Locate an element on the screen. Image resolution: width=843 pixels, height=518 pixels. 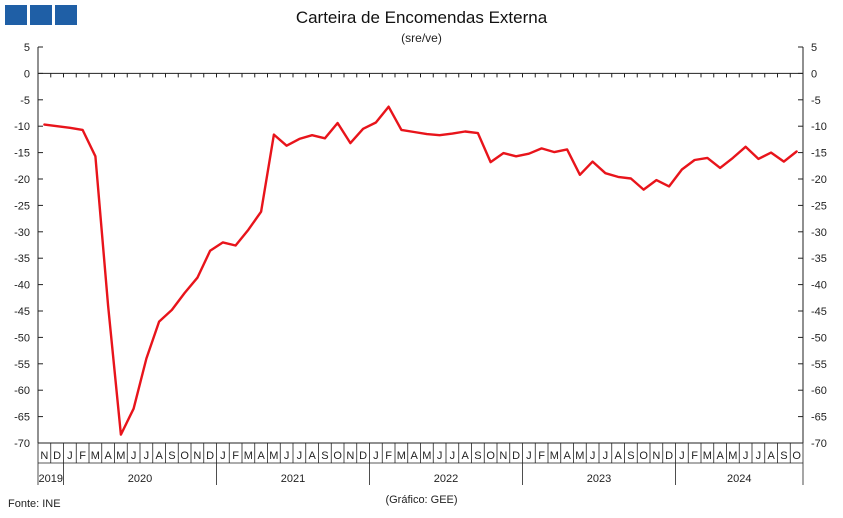
y-tick-label-right: -25 is located at coordinates (819, 206).